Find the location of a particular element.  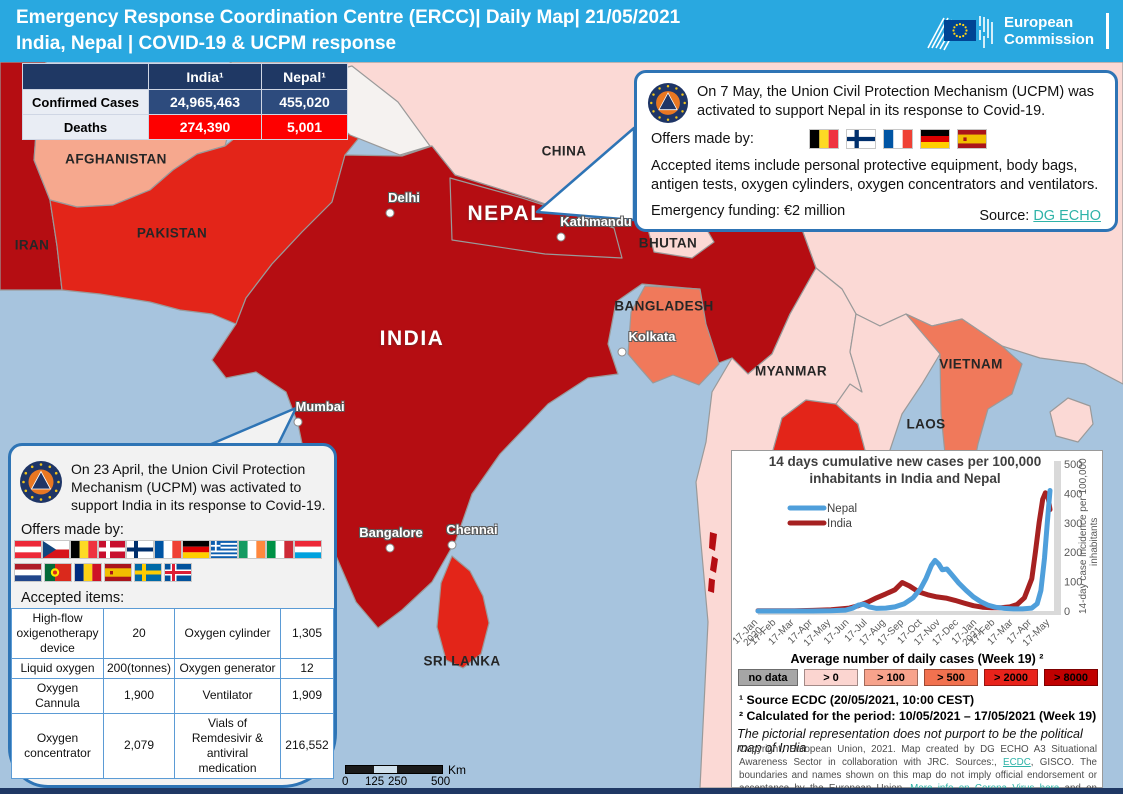

confirmed-cases-nepal: 455,020 is located at coordinates (304, 102).